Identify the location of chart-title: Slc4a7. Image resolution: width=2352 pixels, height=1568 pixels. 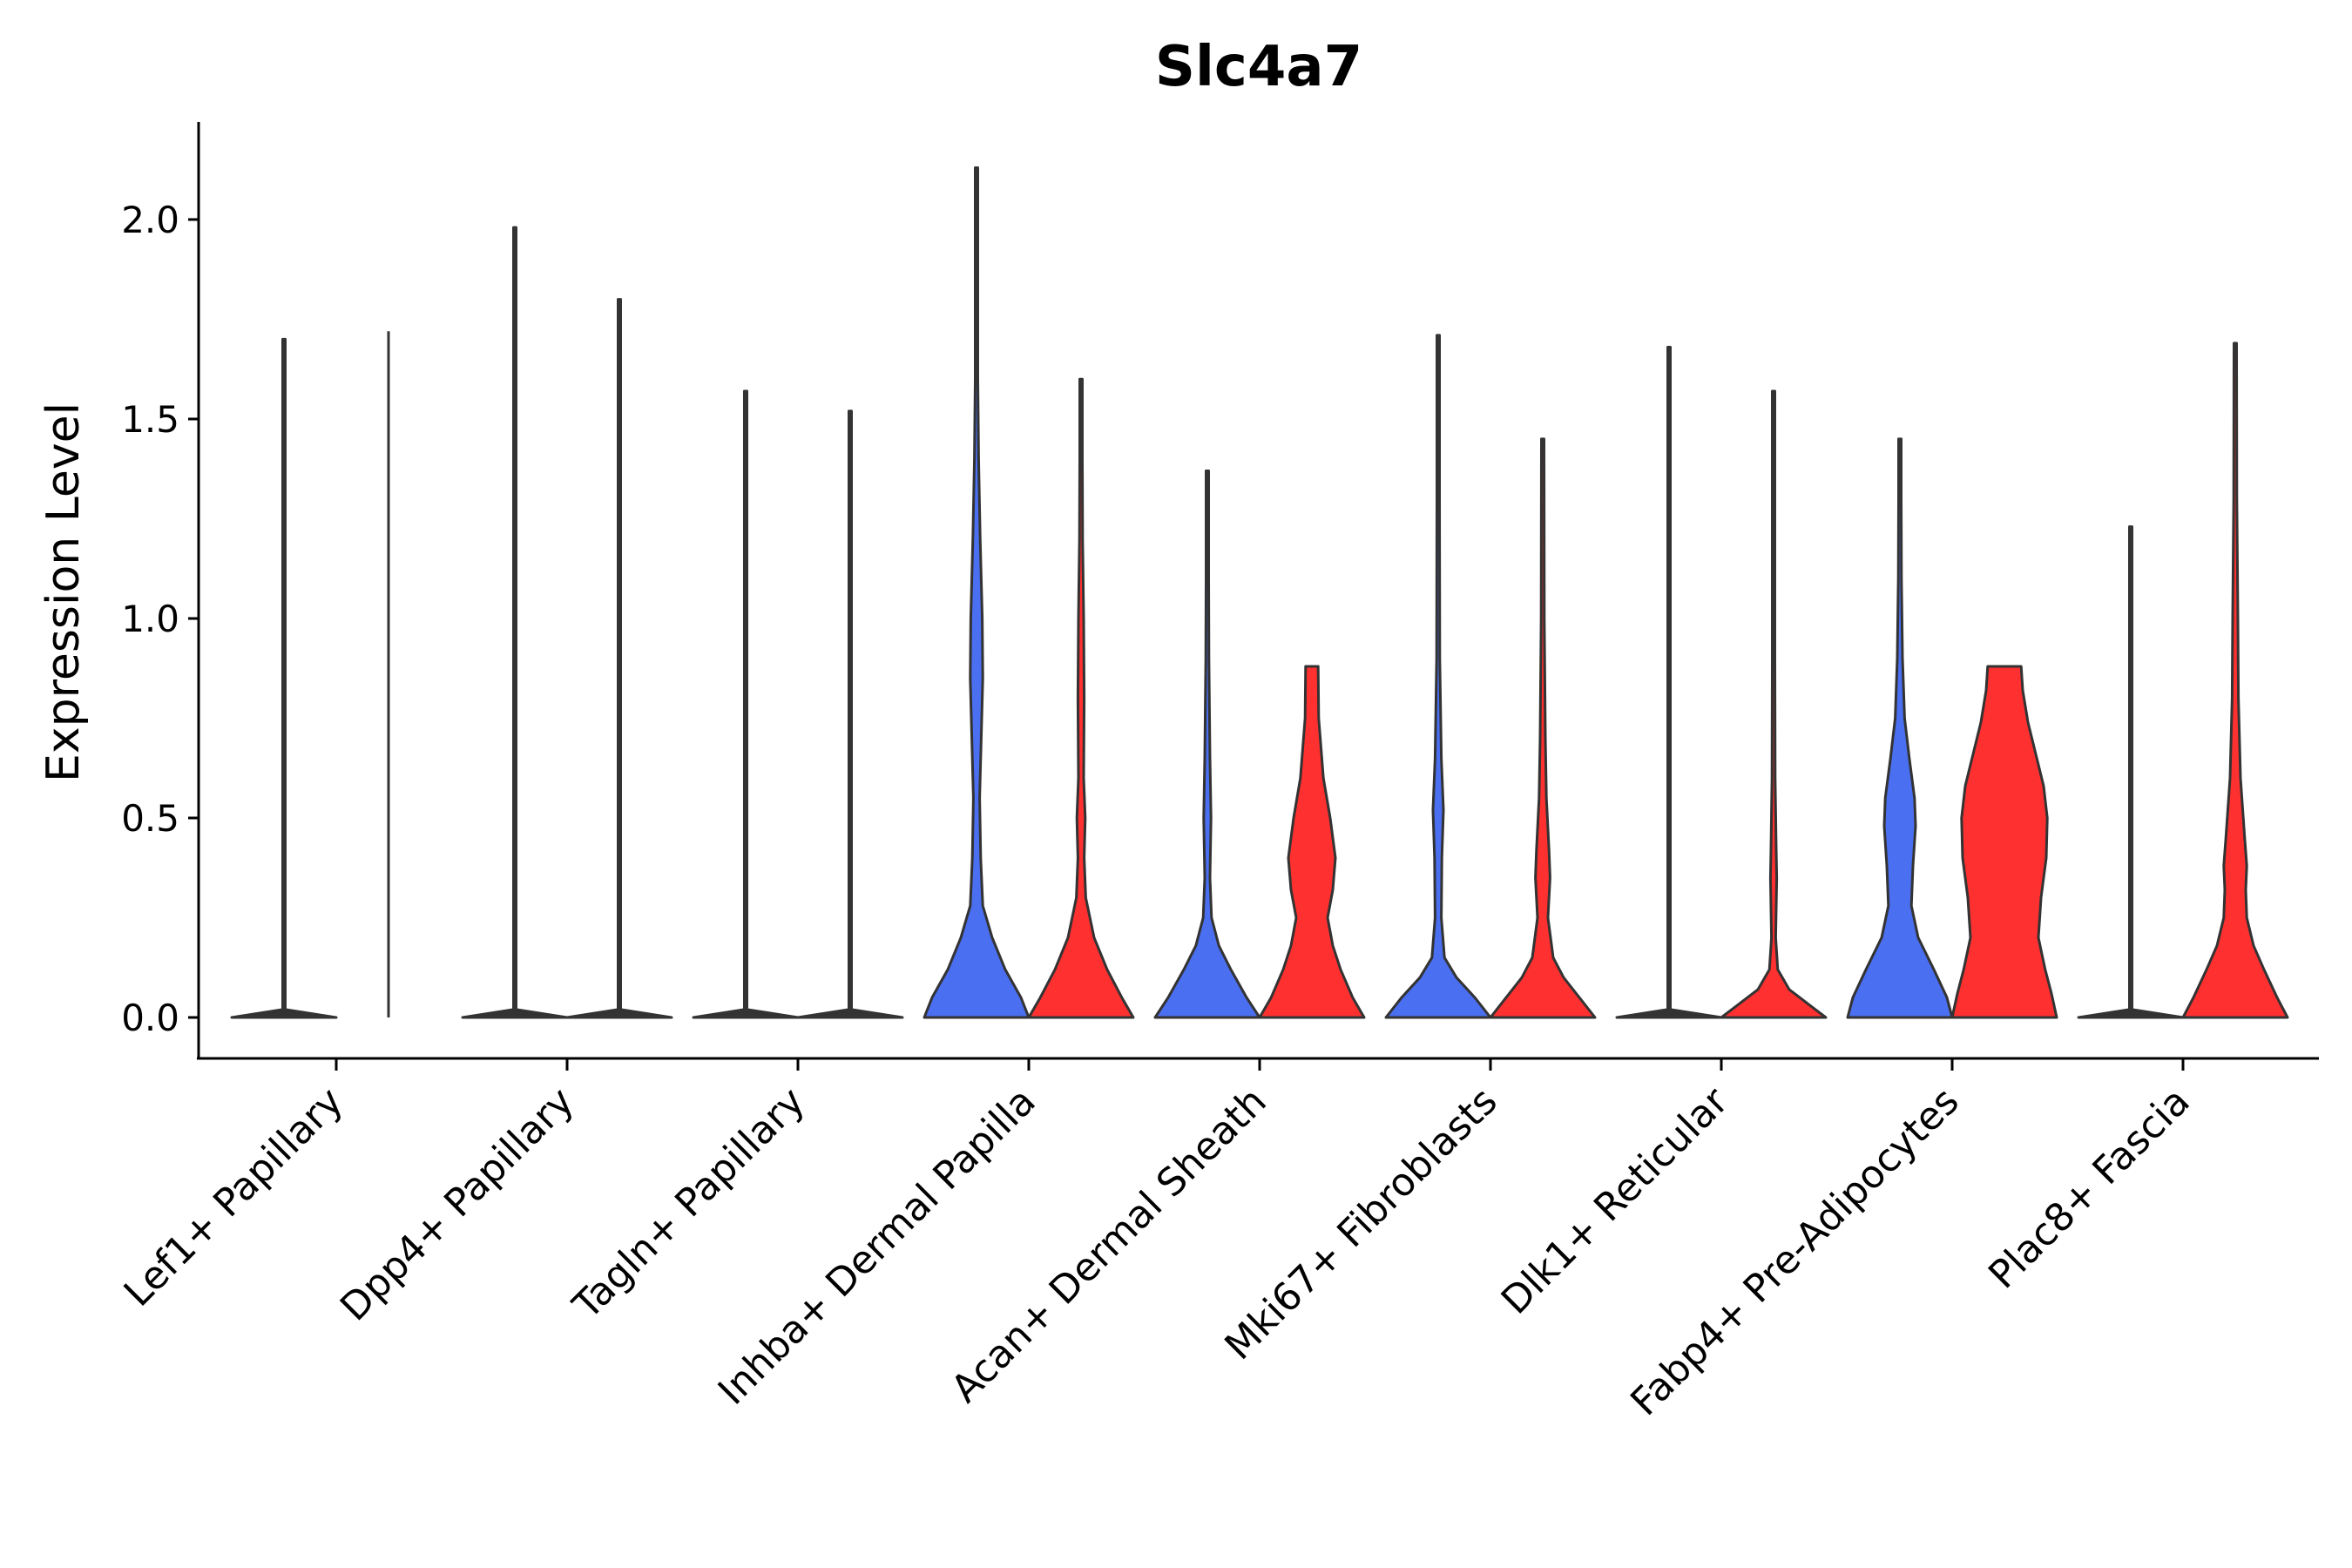
(1258, 67).